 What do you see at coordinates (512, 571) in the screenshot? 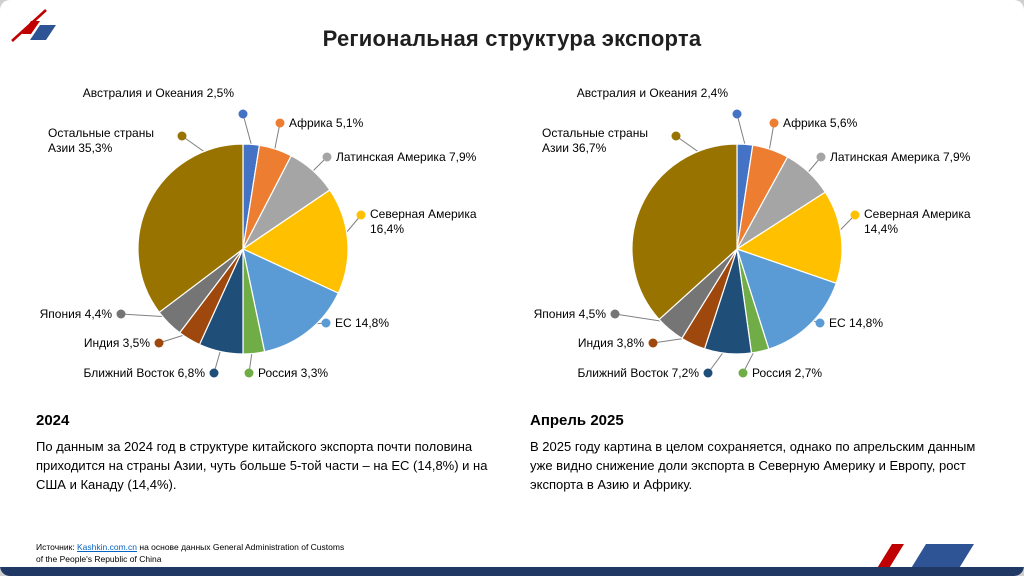
I see `bottom-bar` at bounding box center [512, 571].